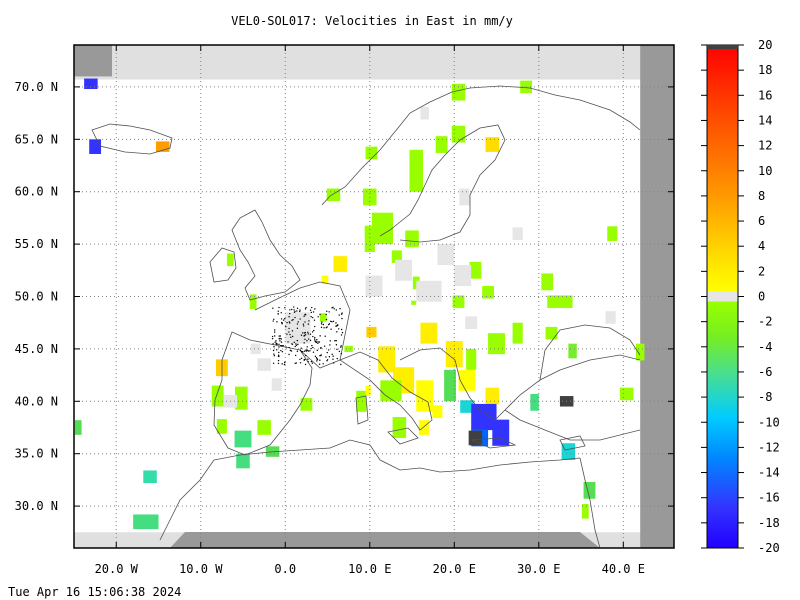 The height and width of the screenshot is (600, 800). I want to click on y-tick-label: 65.0 N, so click(36, 139).